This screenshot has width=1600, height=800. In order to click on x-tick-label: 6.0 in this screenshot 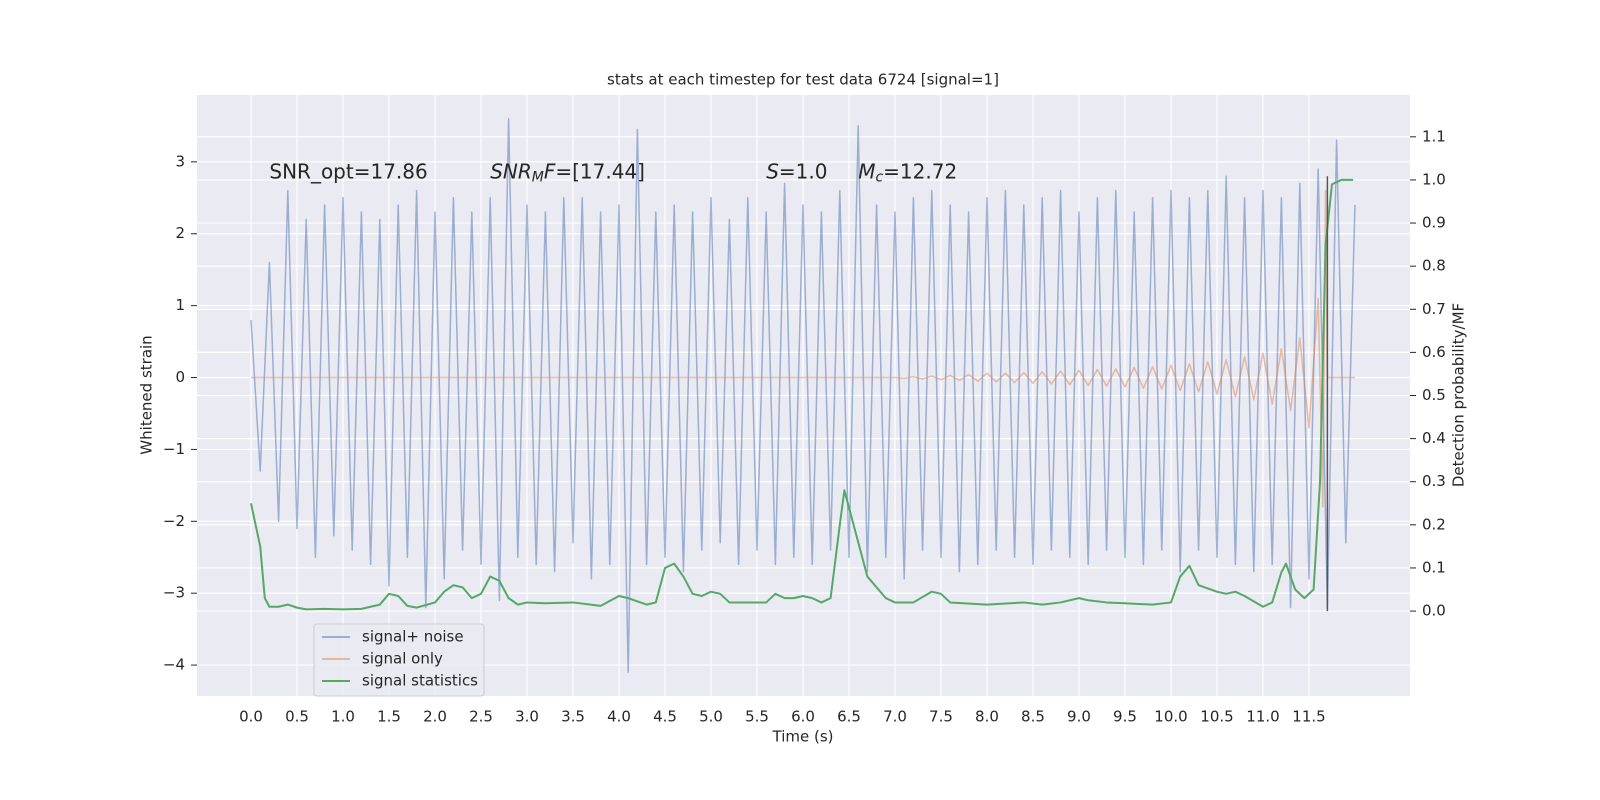, I will do `click(803, 717)`.